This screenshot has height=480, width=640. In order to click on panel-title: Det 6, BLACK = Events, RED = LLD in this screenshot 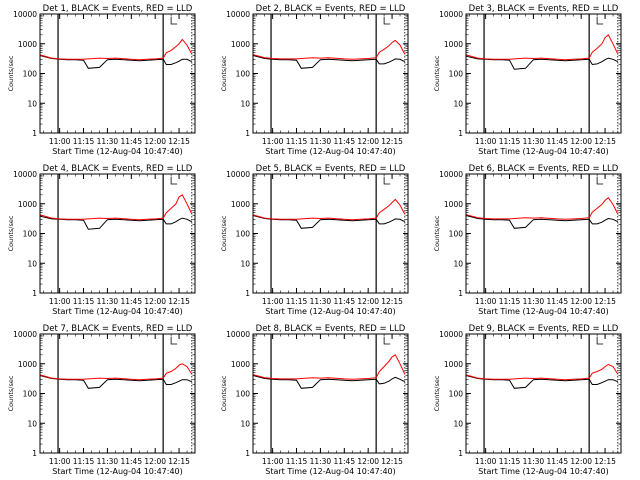, I will do `click(544, 169)`.